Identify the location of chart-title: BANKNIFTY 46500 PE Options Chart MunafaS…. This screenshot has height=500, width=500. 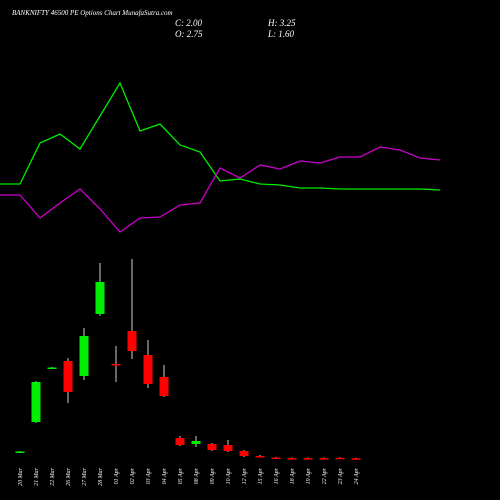
(92, 13).